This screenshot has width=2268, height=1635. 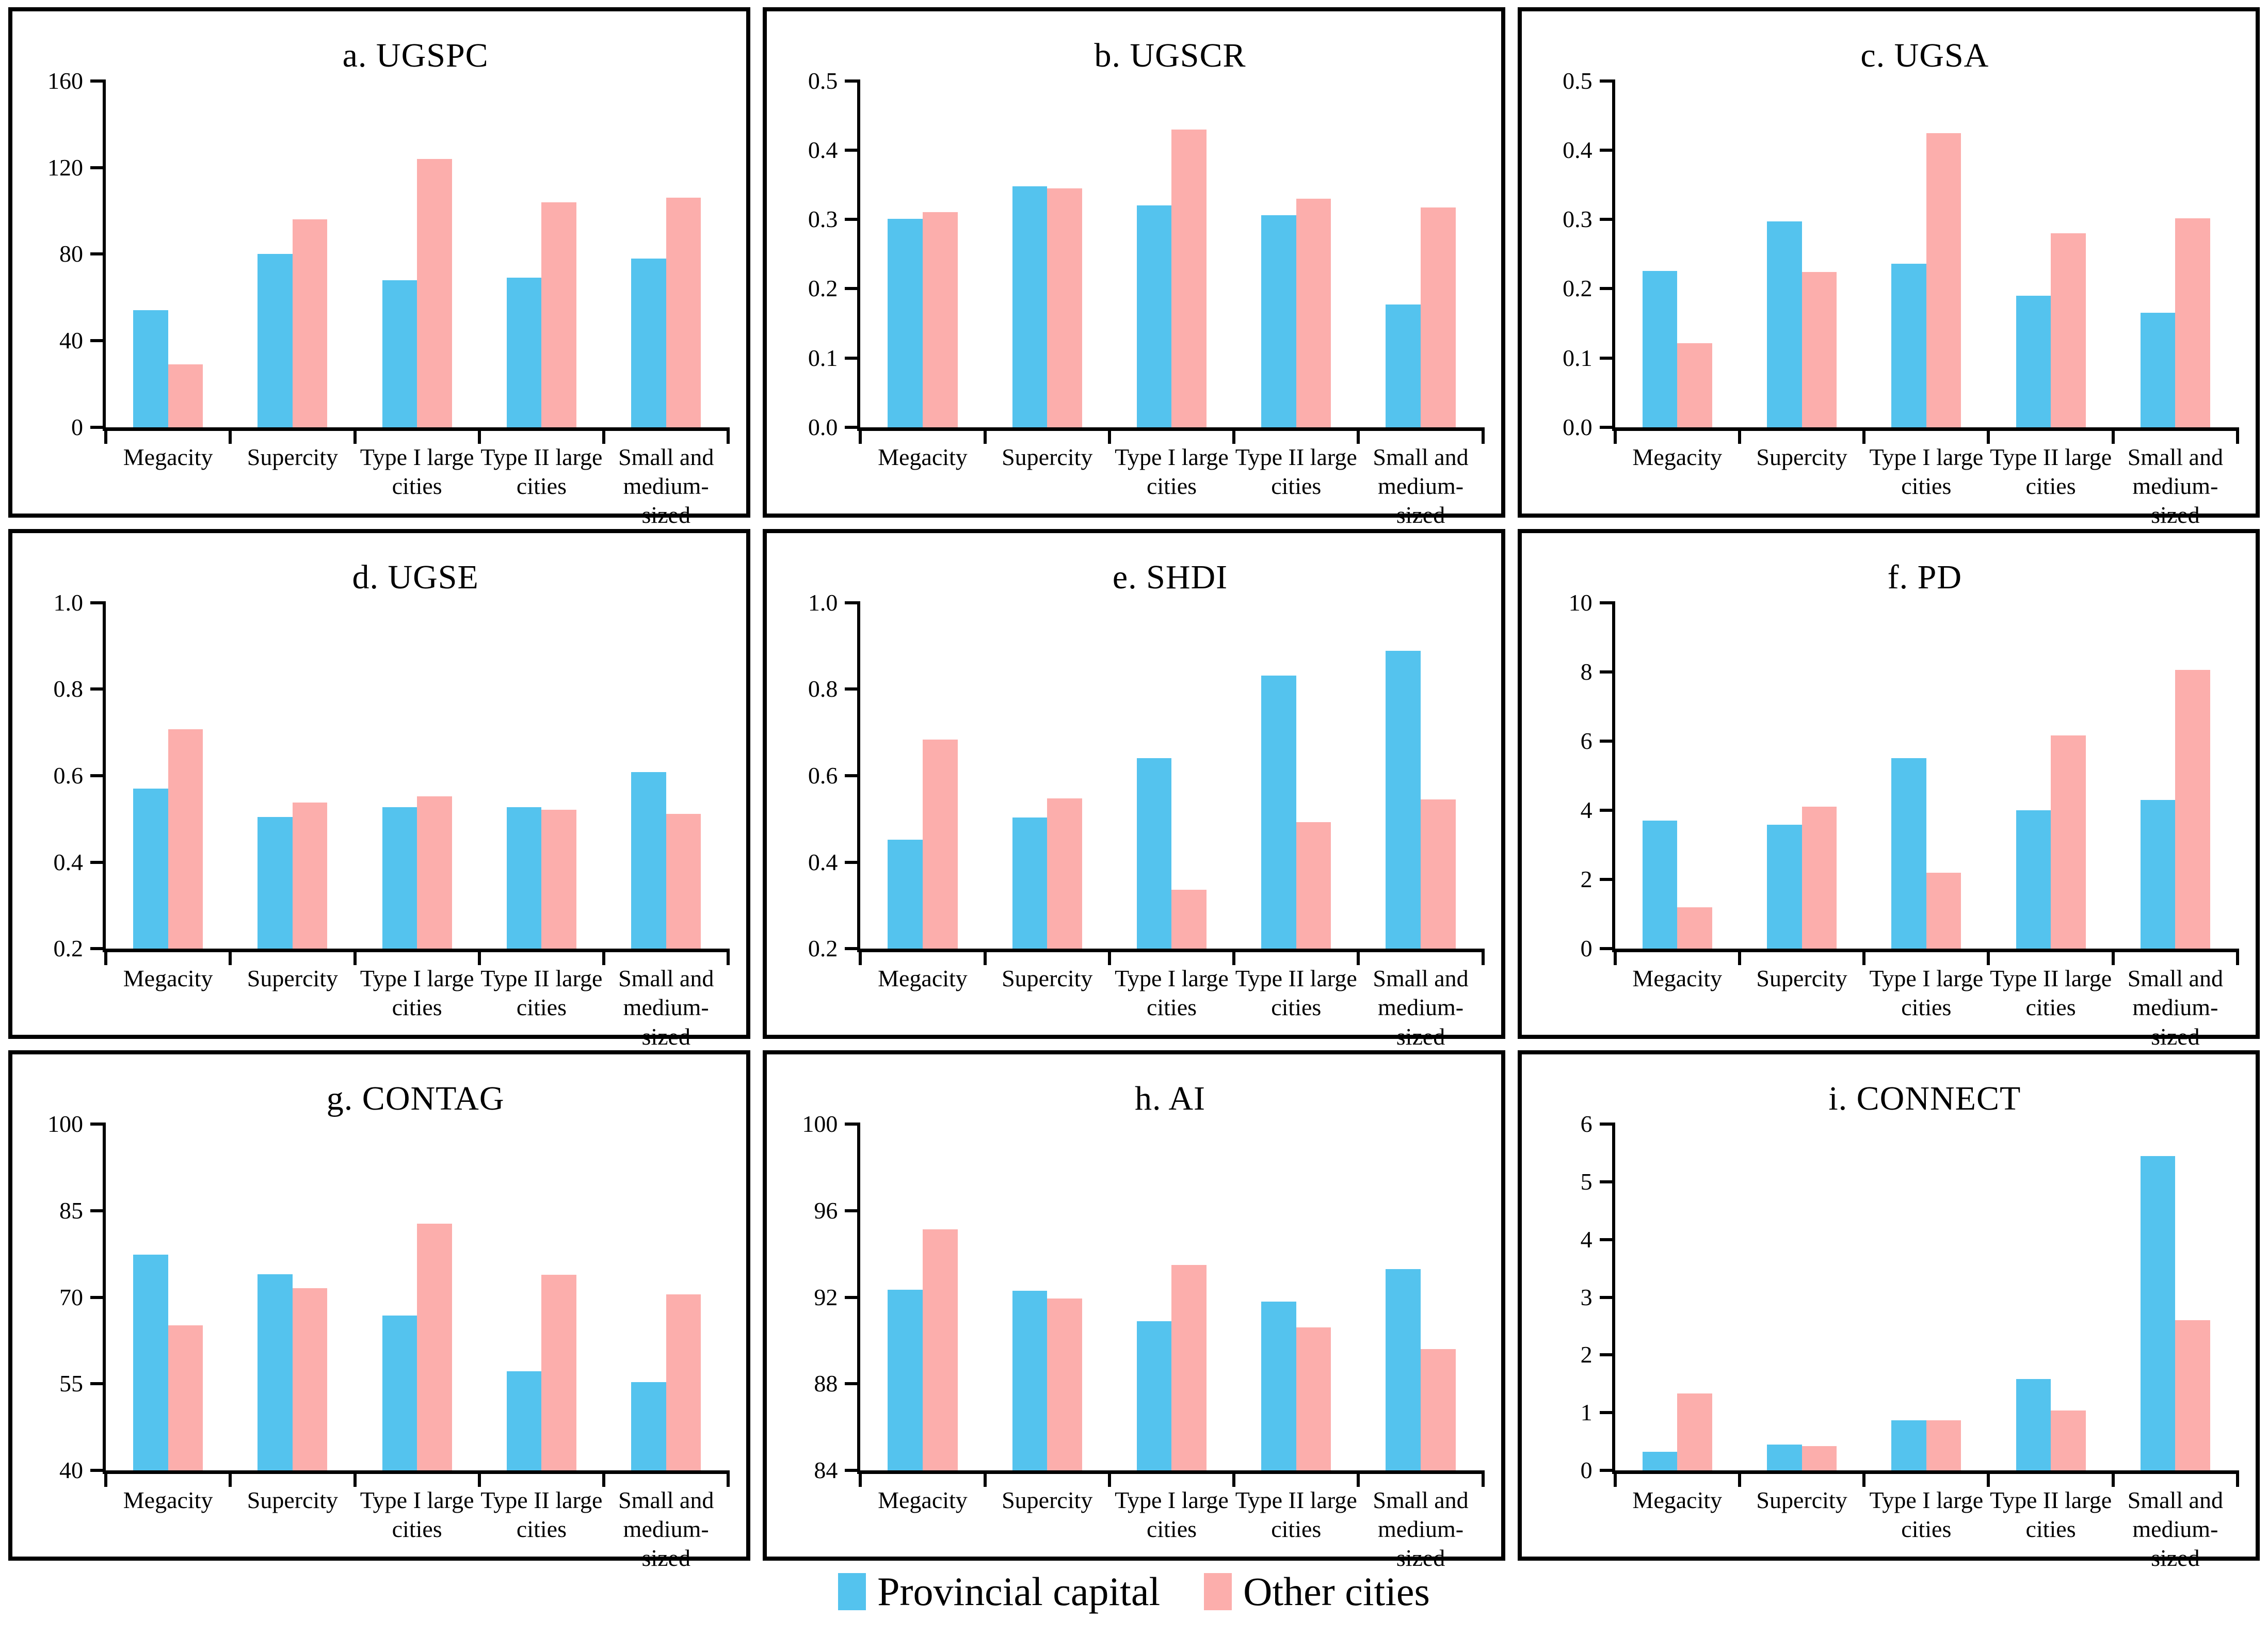 I want to click on y-tick-label: 84, so click(x=826, y=1470).